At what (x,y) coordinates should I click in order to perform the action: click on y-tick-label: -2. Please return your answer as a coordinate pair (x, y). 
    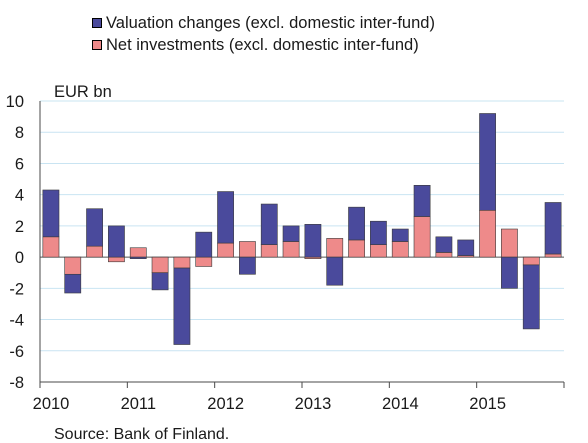
    Looking at the image, I should click on (16, 289).